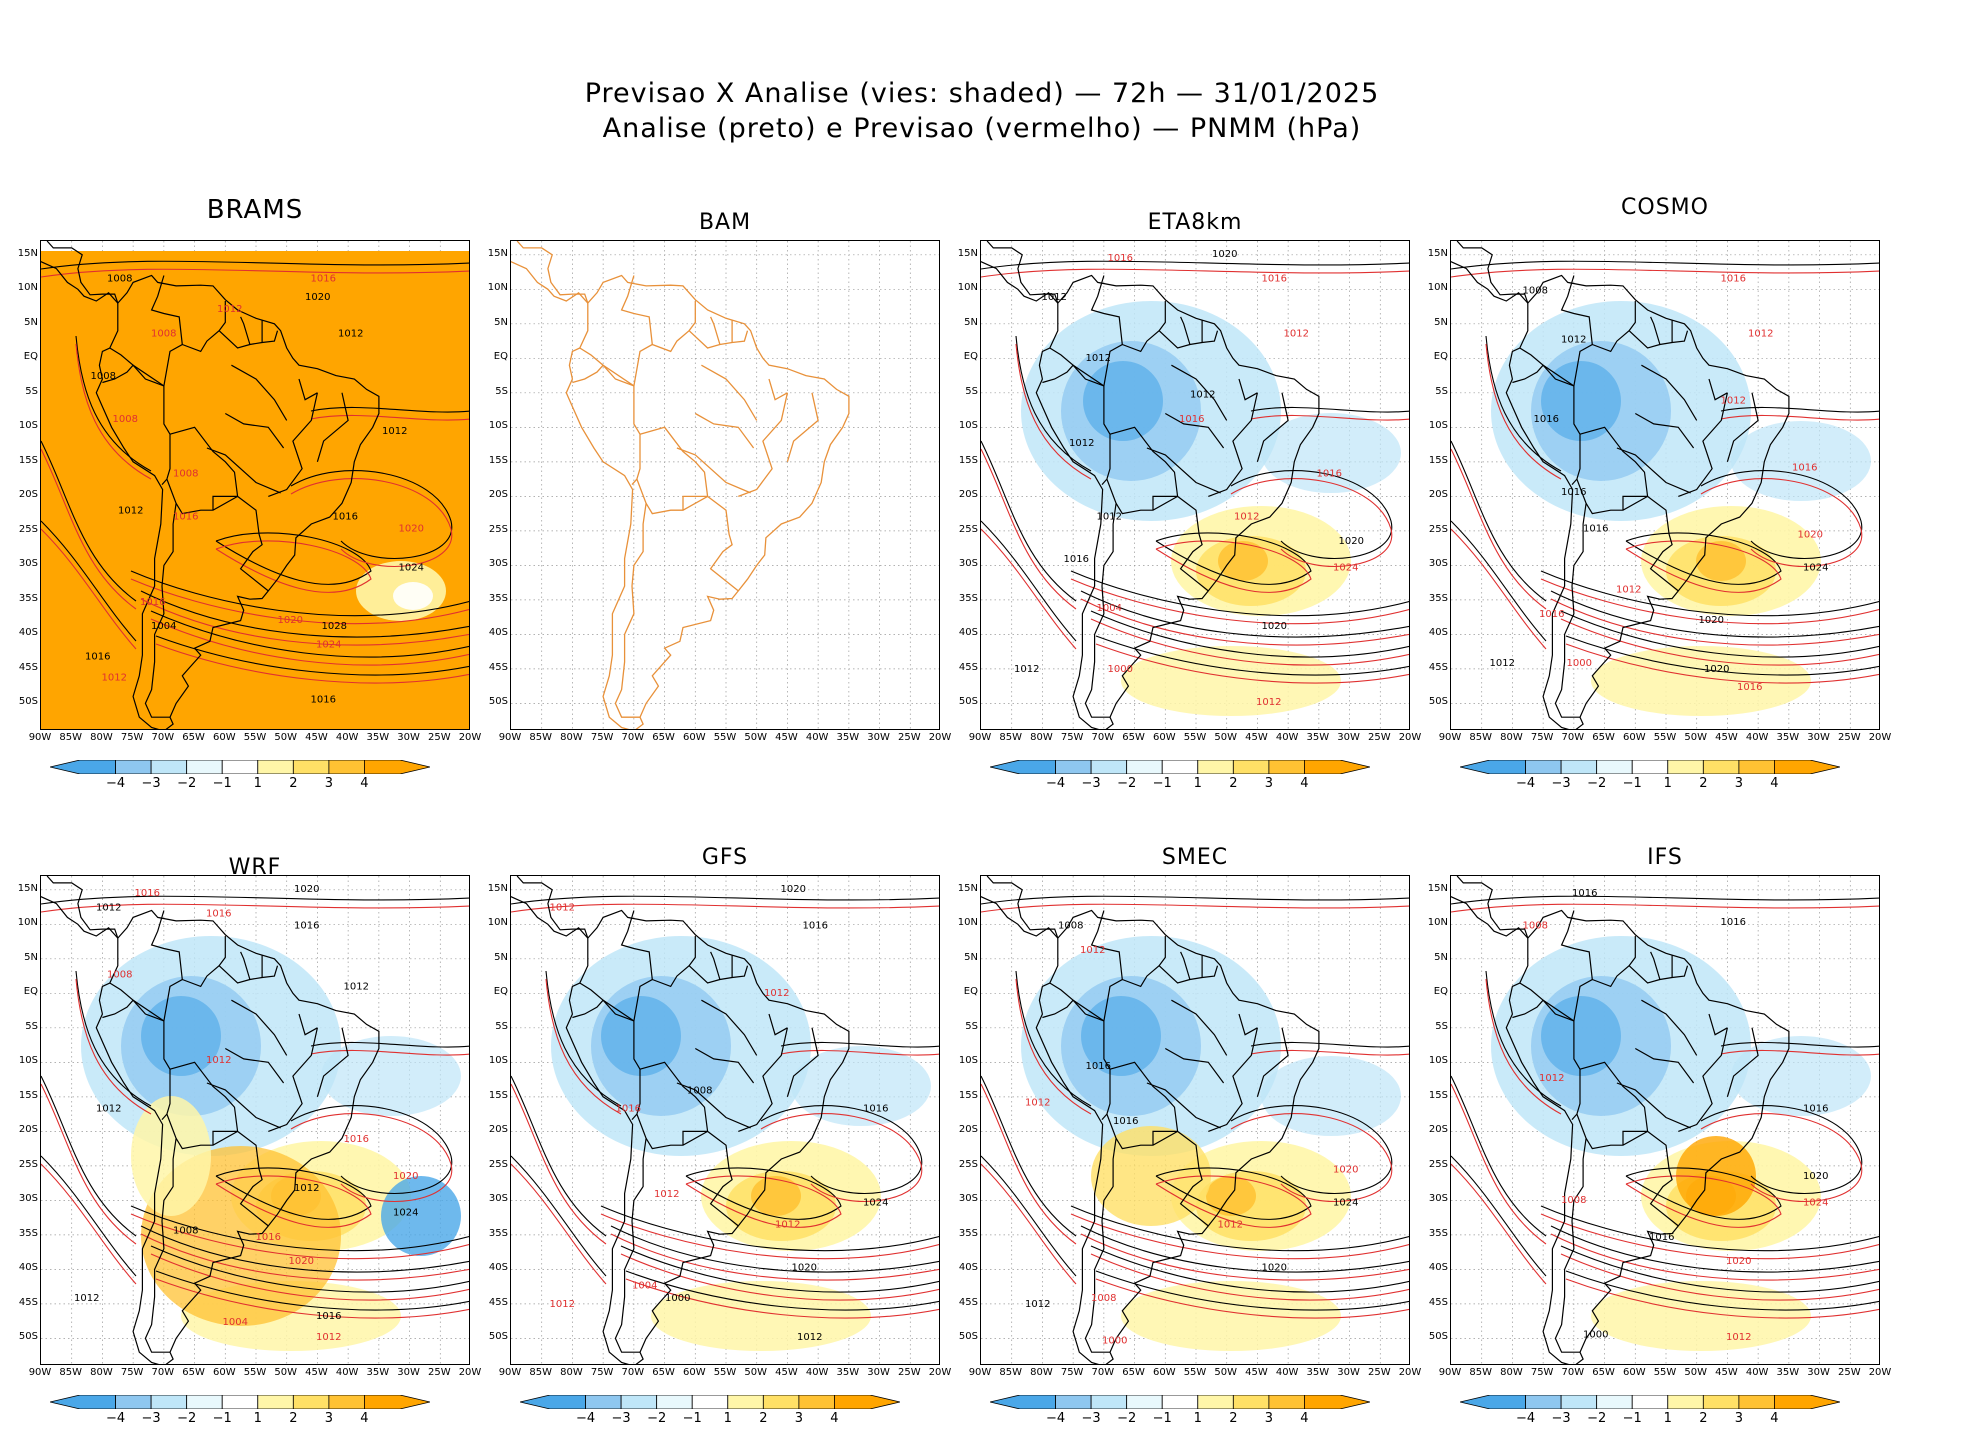  What do you see at coordinates (725, 485) in the screenshot?
I see `map-frame` at bounding box center [725, 485].